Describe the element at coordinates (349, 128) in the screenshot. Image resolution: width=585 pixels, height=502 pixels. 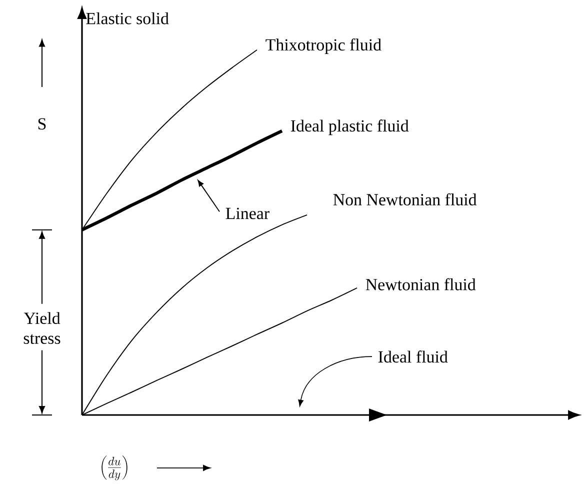
I see `series-label: Ideal plastic fluid` at that location.